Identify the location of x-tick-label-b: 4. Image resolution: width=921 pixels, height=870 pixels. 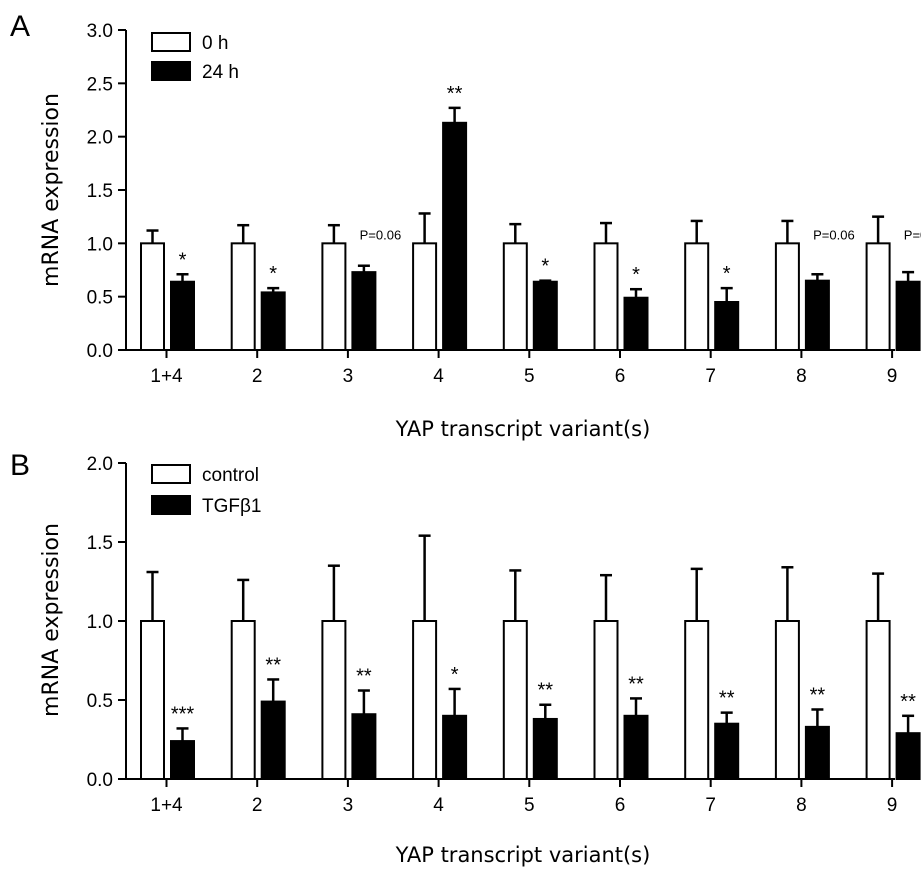
(438, 805).